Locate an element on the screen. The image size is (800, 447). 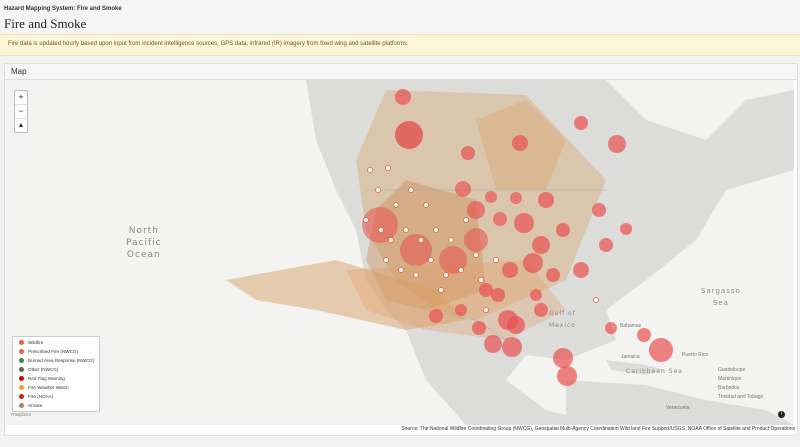
smoke-plume is located at coordinates (346, 295).